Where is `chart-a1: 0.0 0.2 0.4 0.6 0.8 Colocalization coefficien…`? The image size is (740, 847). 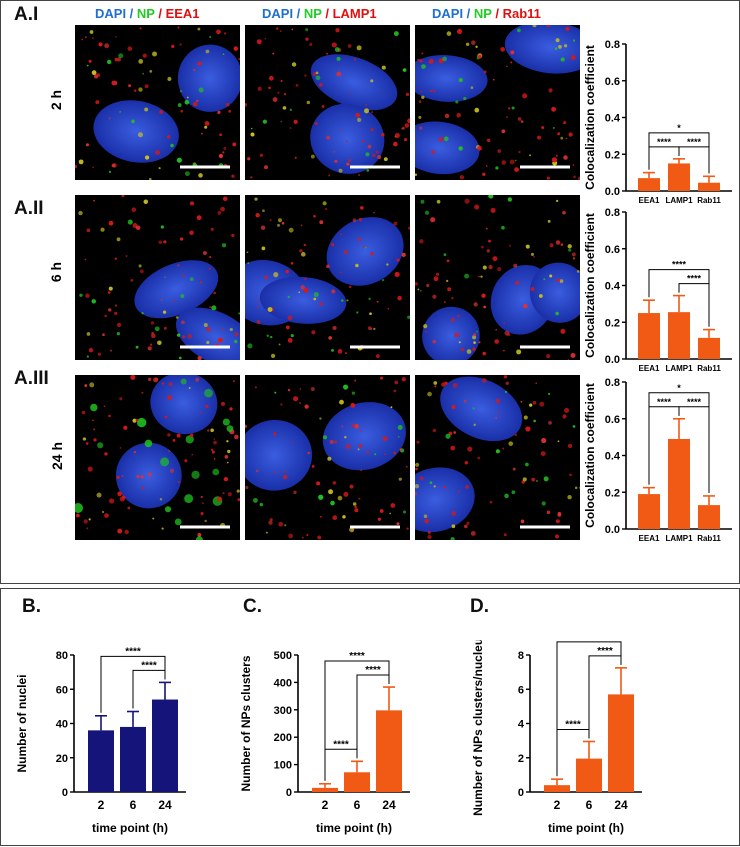
chart-a1: 0.0 0.2 0.4 0.6 0.8 Colocalization coefficien… is located at coordinates (657, 122).